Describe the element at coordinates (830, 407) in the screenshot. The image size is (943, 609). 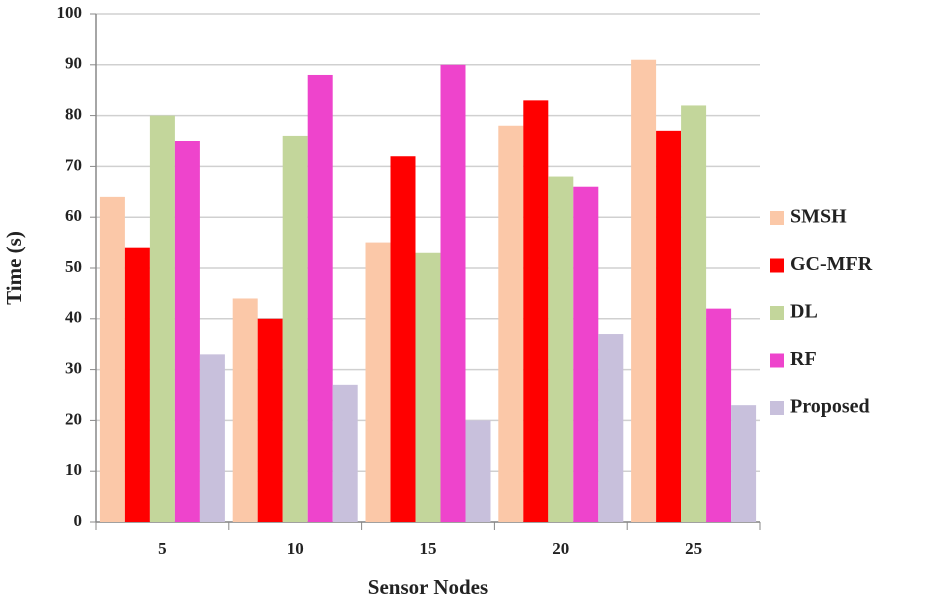
I see `legend-label: Proposed` at that location.